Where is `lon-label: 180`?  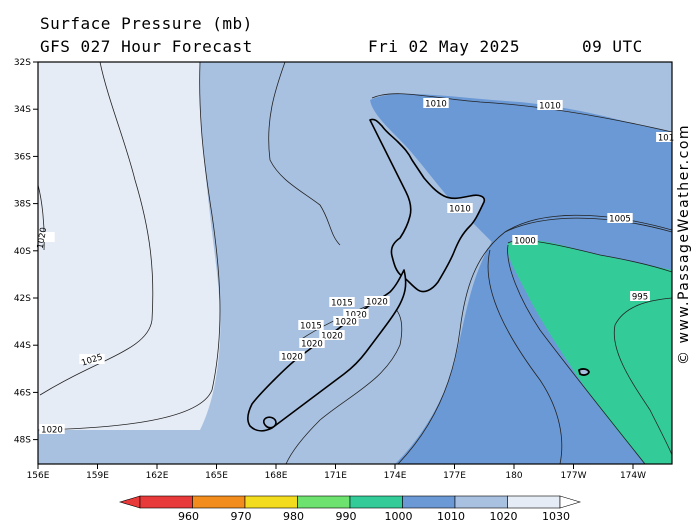
lon-label: 180 is located at coordinates (513, 476).